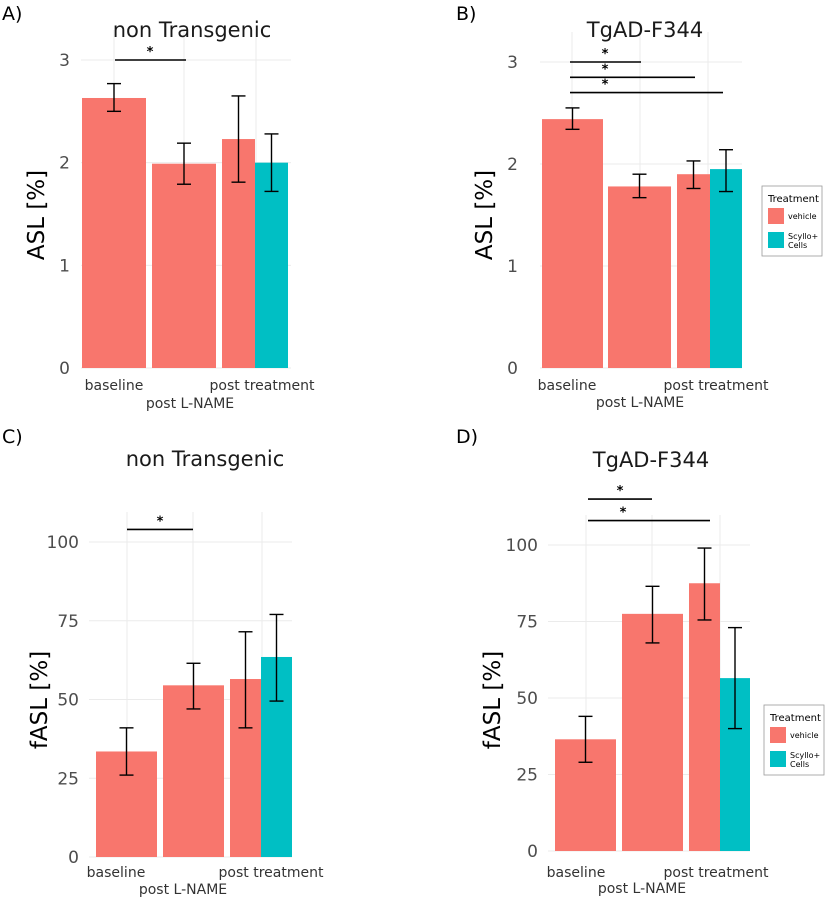 Image resolution: width=825 pixels, height=898 pixels. I want to click on panel-label: C), so click(12, 437).